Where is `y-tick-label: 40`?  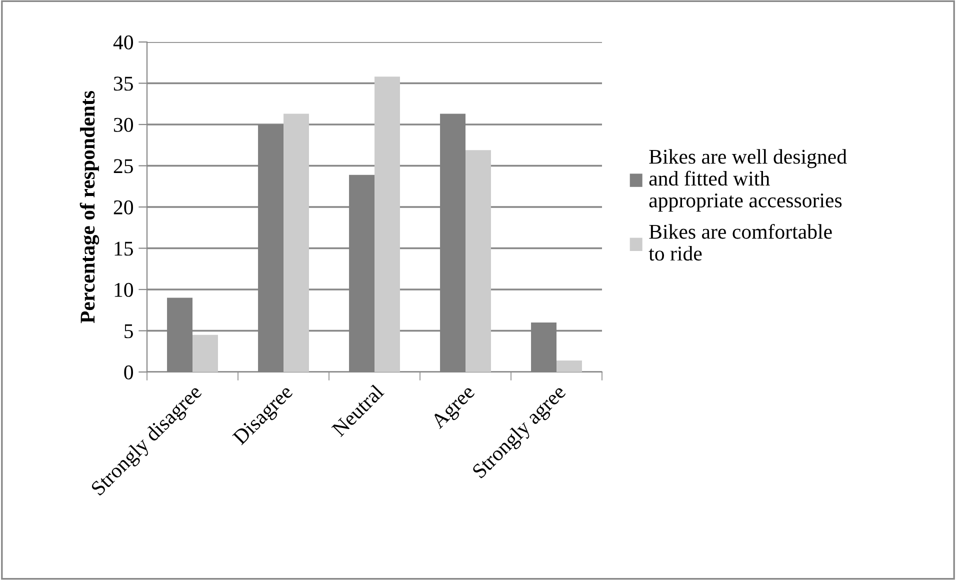 y-tick-label: 40 is located at coordinates (123, 42).